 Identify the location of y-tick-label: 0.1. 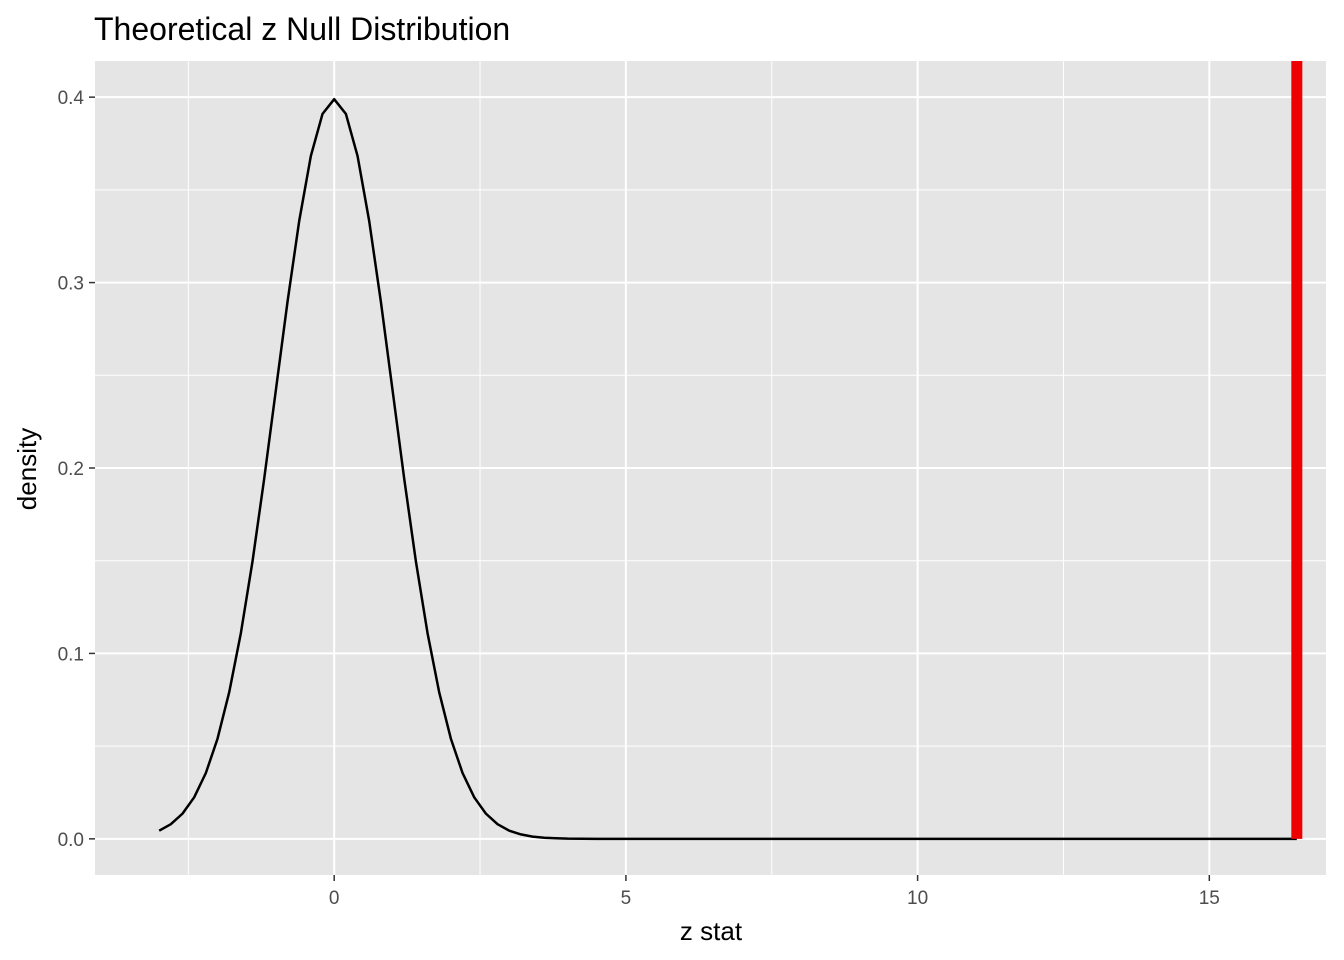
(71, 654).